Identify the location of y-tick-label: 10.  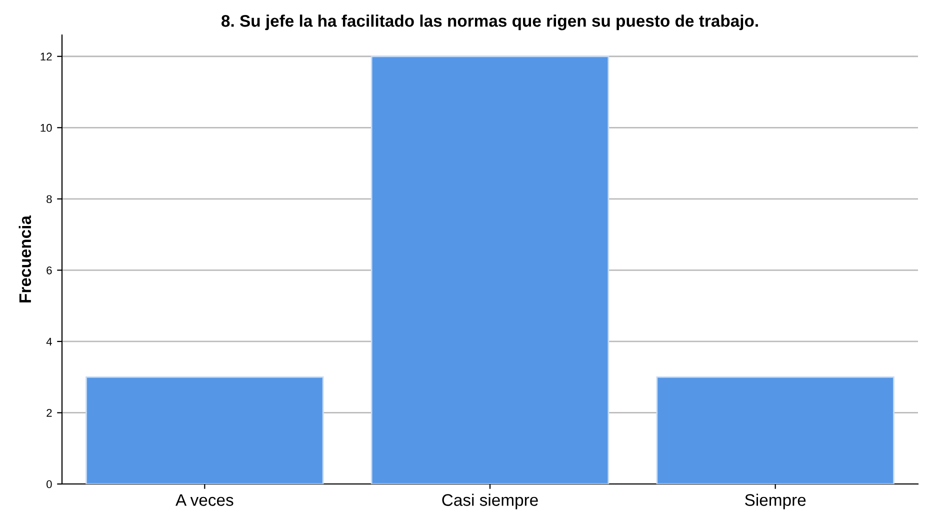
(46, 128).